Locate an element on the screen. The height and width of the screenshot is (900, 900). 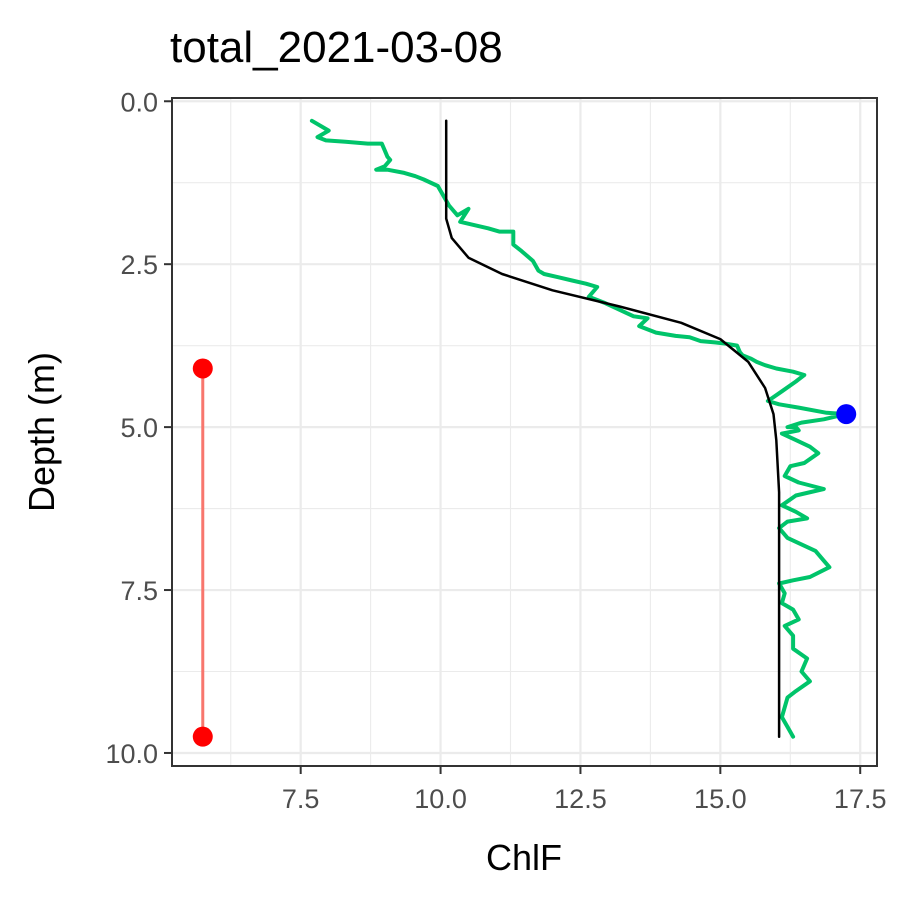
y-tick-label: 2.5 is located at coordinates (139, 265).